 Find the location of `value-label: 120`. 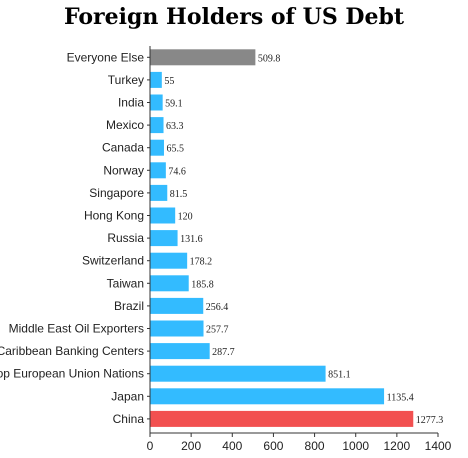

value-label: 120 is located at coordinates (185, 217).